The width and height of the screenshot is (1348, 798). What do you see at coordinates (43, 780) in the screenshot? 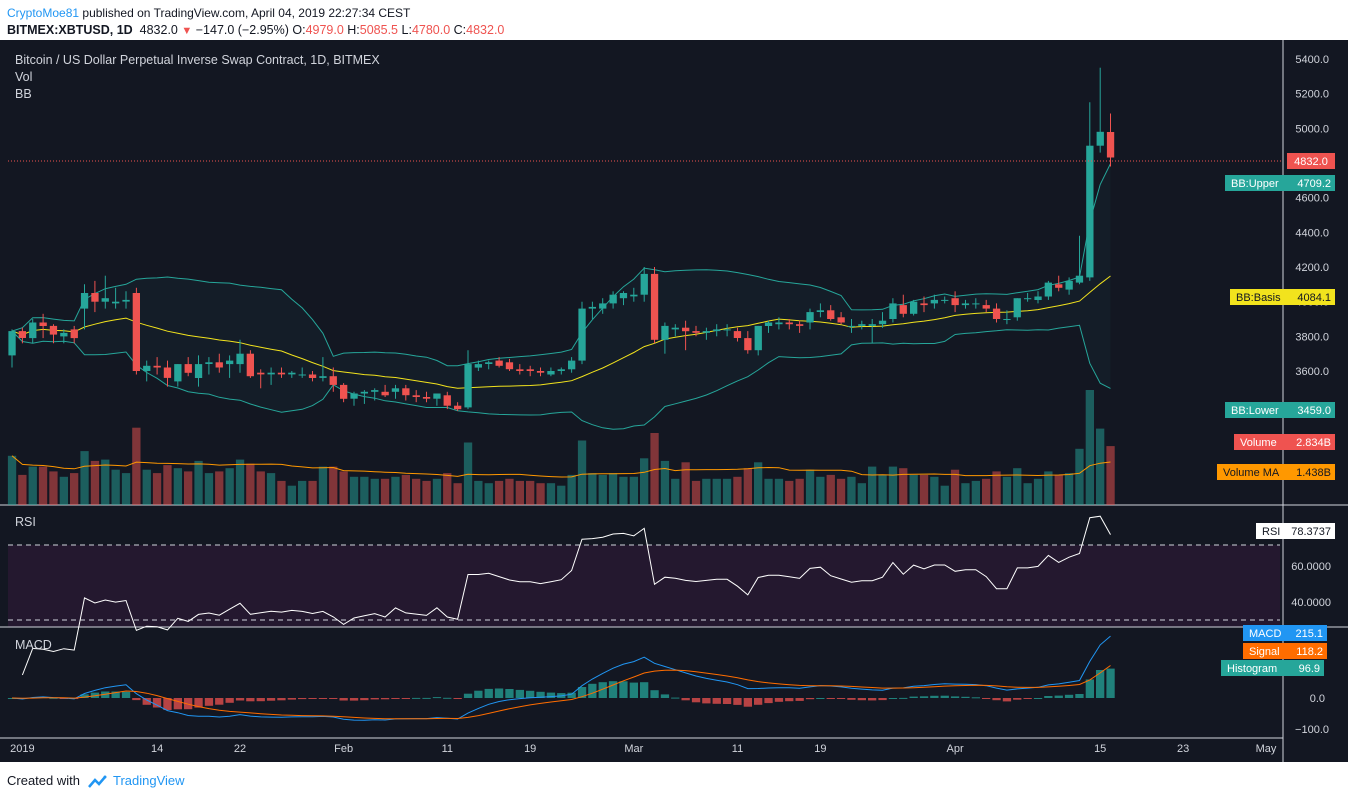
I see `created-text: Created with` at bounding box center [43, 780].